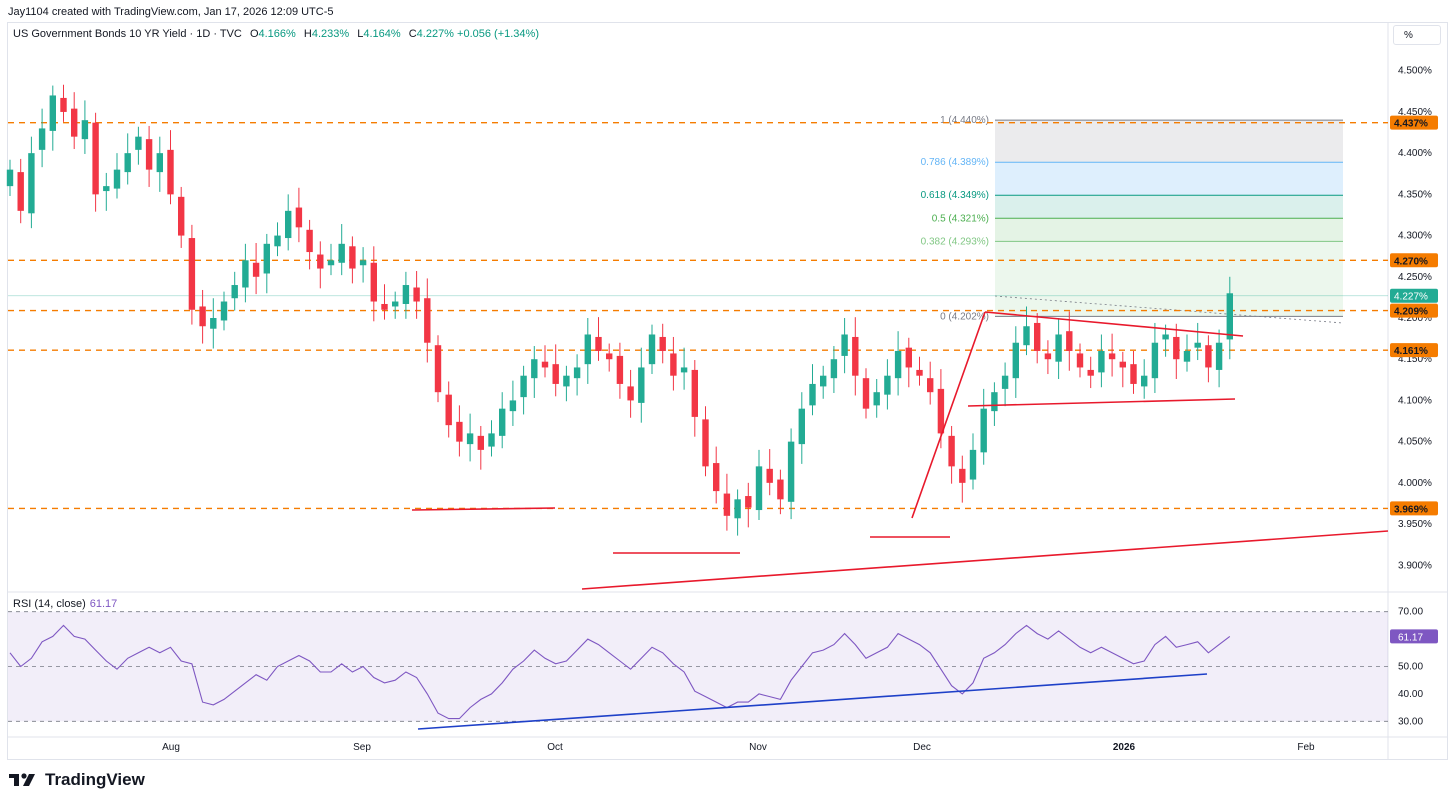 Image resolution: width=1456 pixels, height=805 pixels. What do you see at coordinates (1414, 295) in the screenshot?
I see `last-price-tag` at bounding box center [1414, 295].